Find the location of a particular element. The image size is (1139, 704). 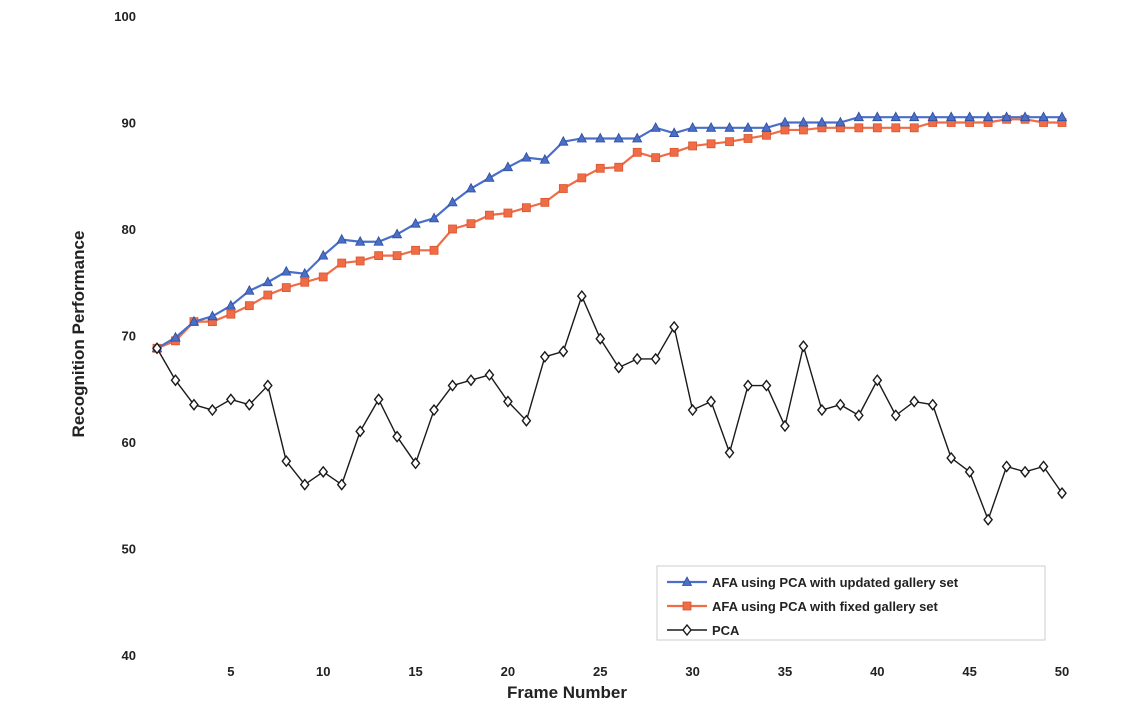

y-tick-label-50: 50 is located at coordinates (129, 549).